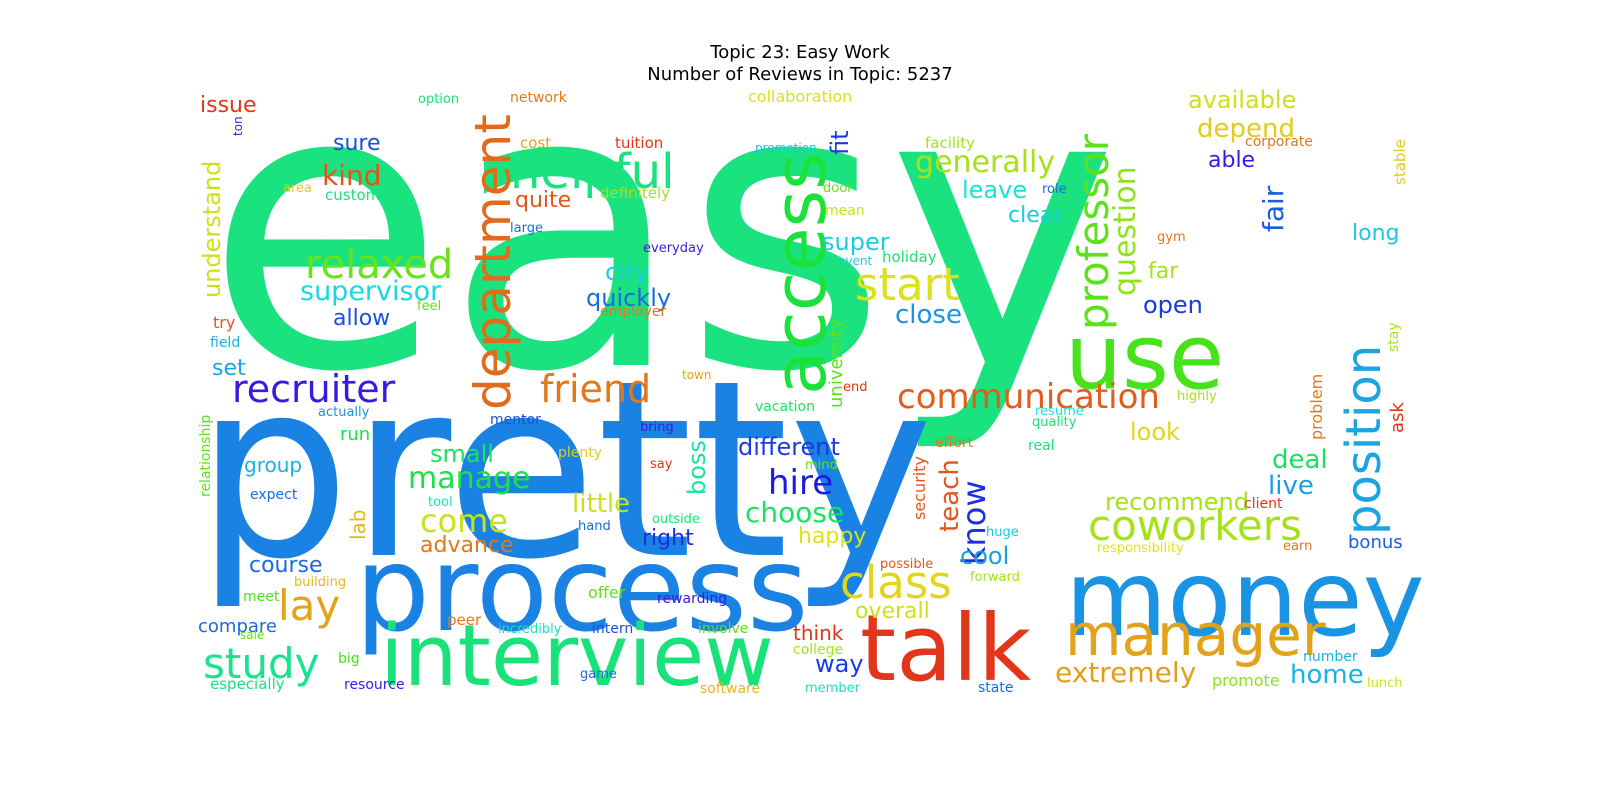  I want to click on word-especially: especially, so click(247, 684).